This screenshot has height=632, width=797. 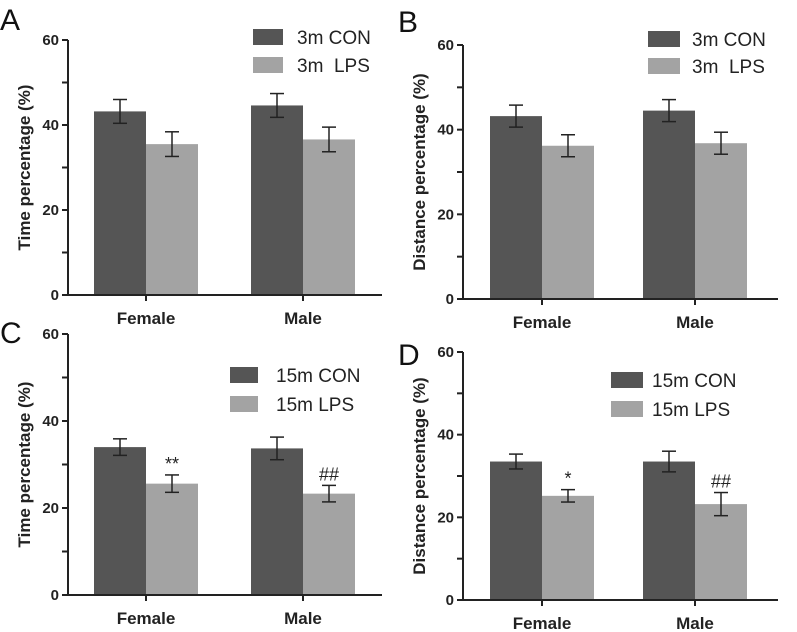 I want to click on significance-label: **, so click(x=172, y=464).